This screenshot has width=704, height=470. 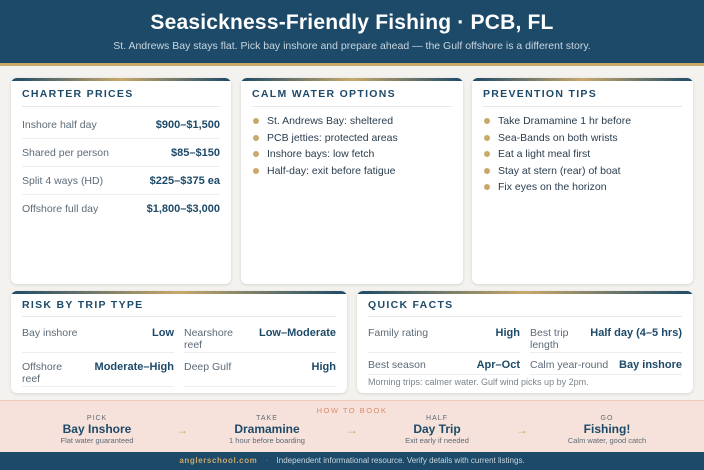 I want to click on price-row: Shared per person $85–$150, so click(x=121, y=153).